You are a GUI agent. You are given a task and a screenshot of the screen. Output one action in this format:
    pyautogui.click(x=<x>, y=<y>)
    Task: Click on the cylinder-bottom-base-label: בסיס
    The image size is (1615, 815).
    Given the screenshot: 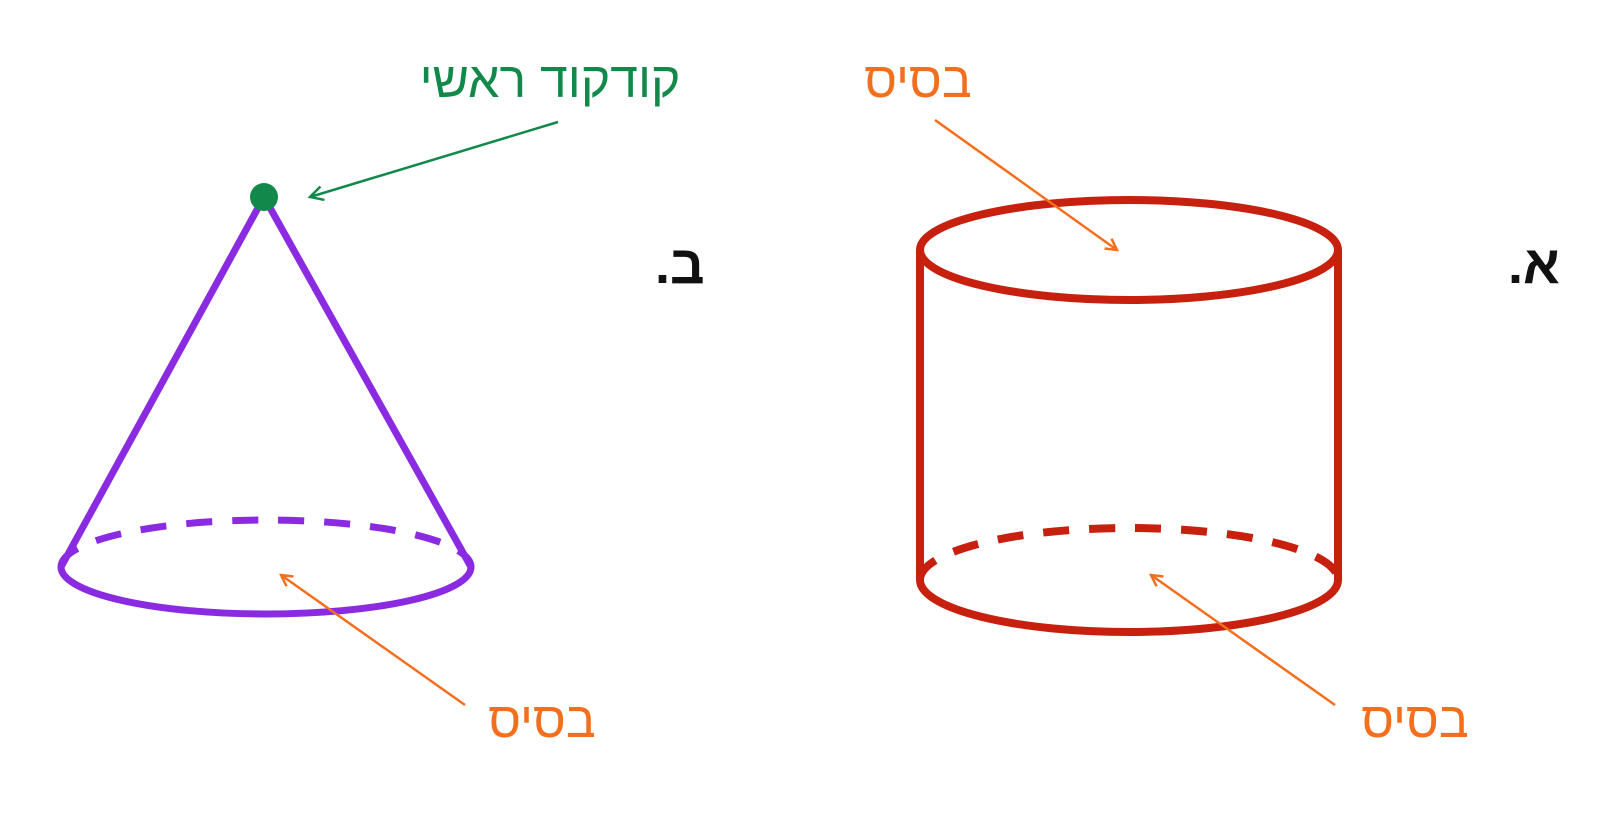 What is the action you would take?
    pyautogui.click(x=1414, y=720)
    